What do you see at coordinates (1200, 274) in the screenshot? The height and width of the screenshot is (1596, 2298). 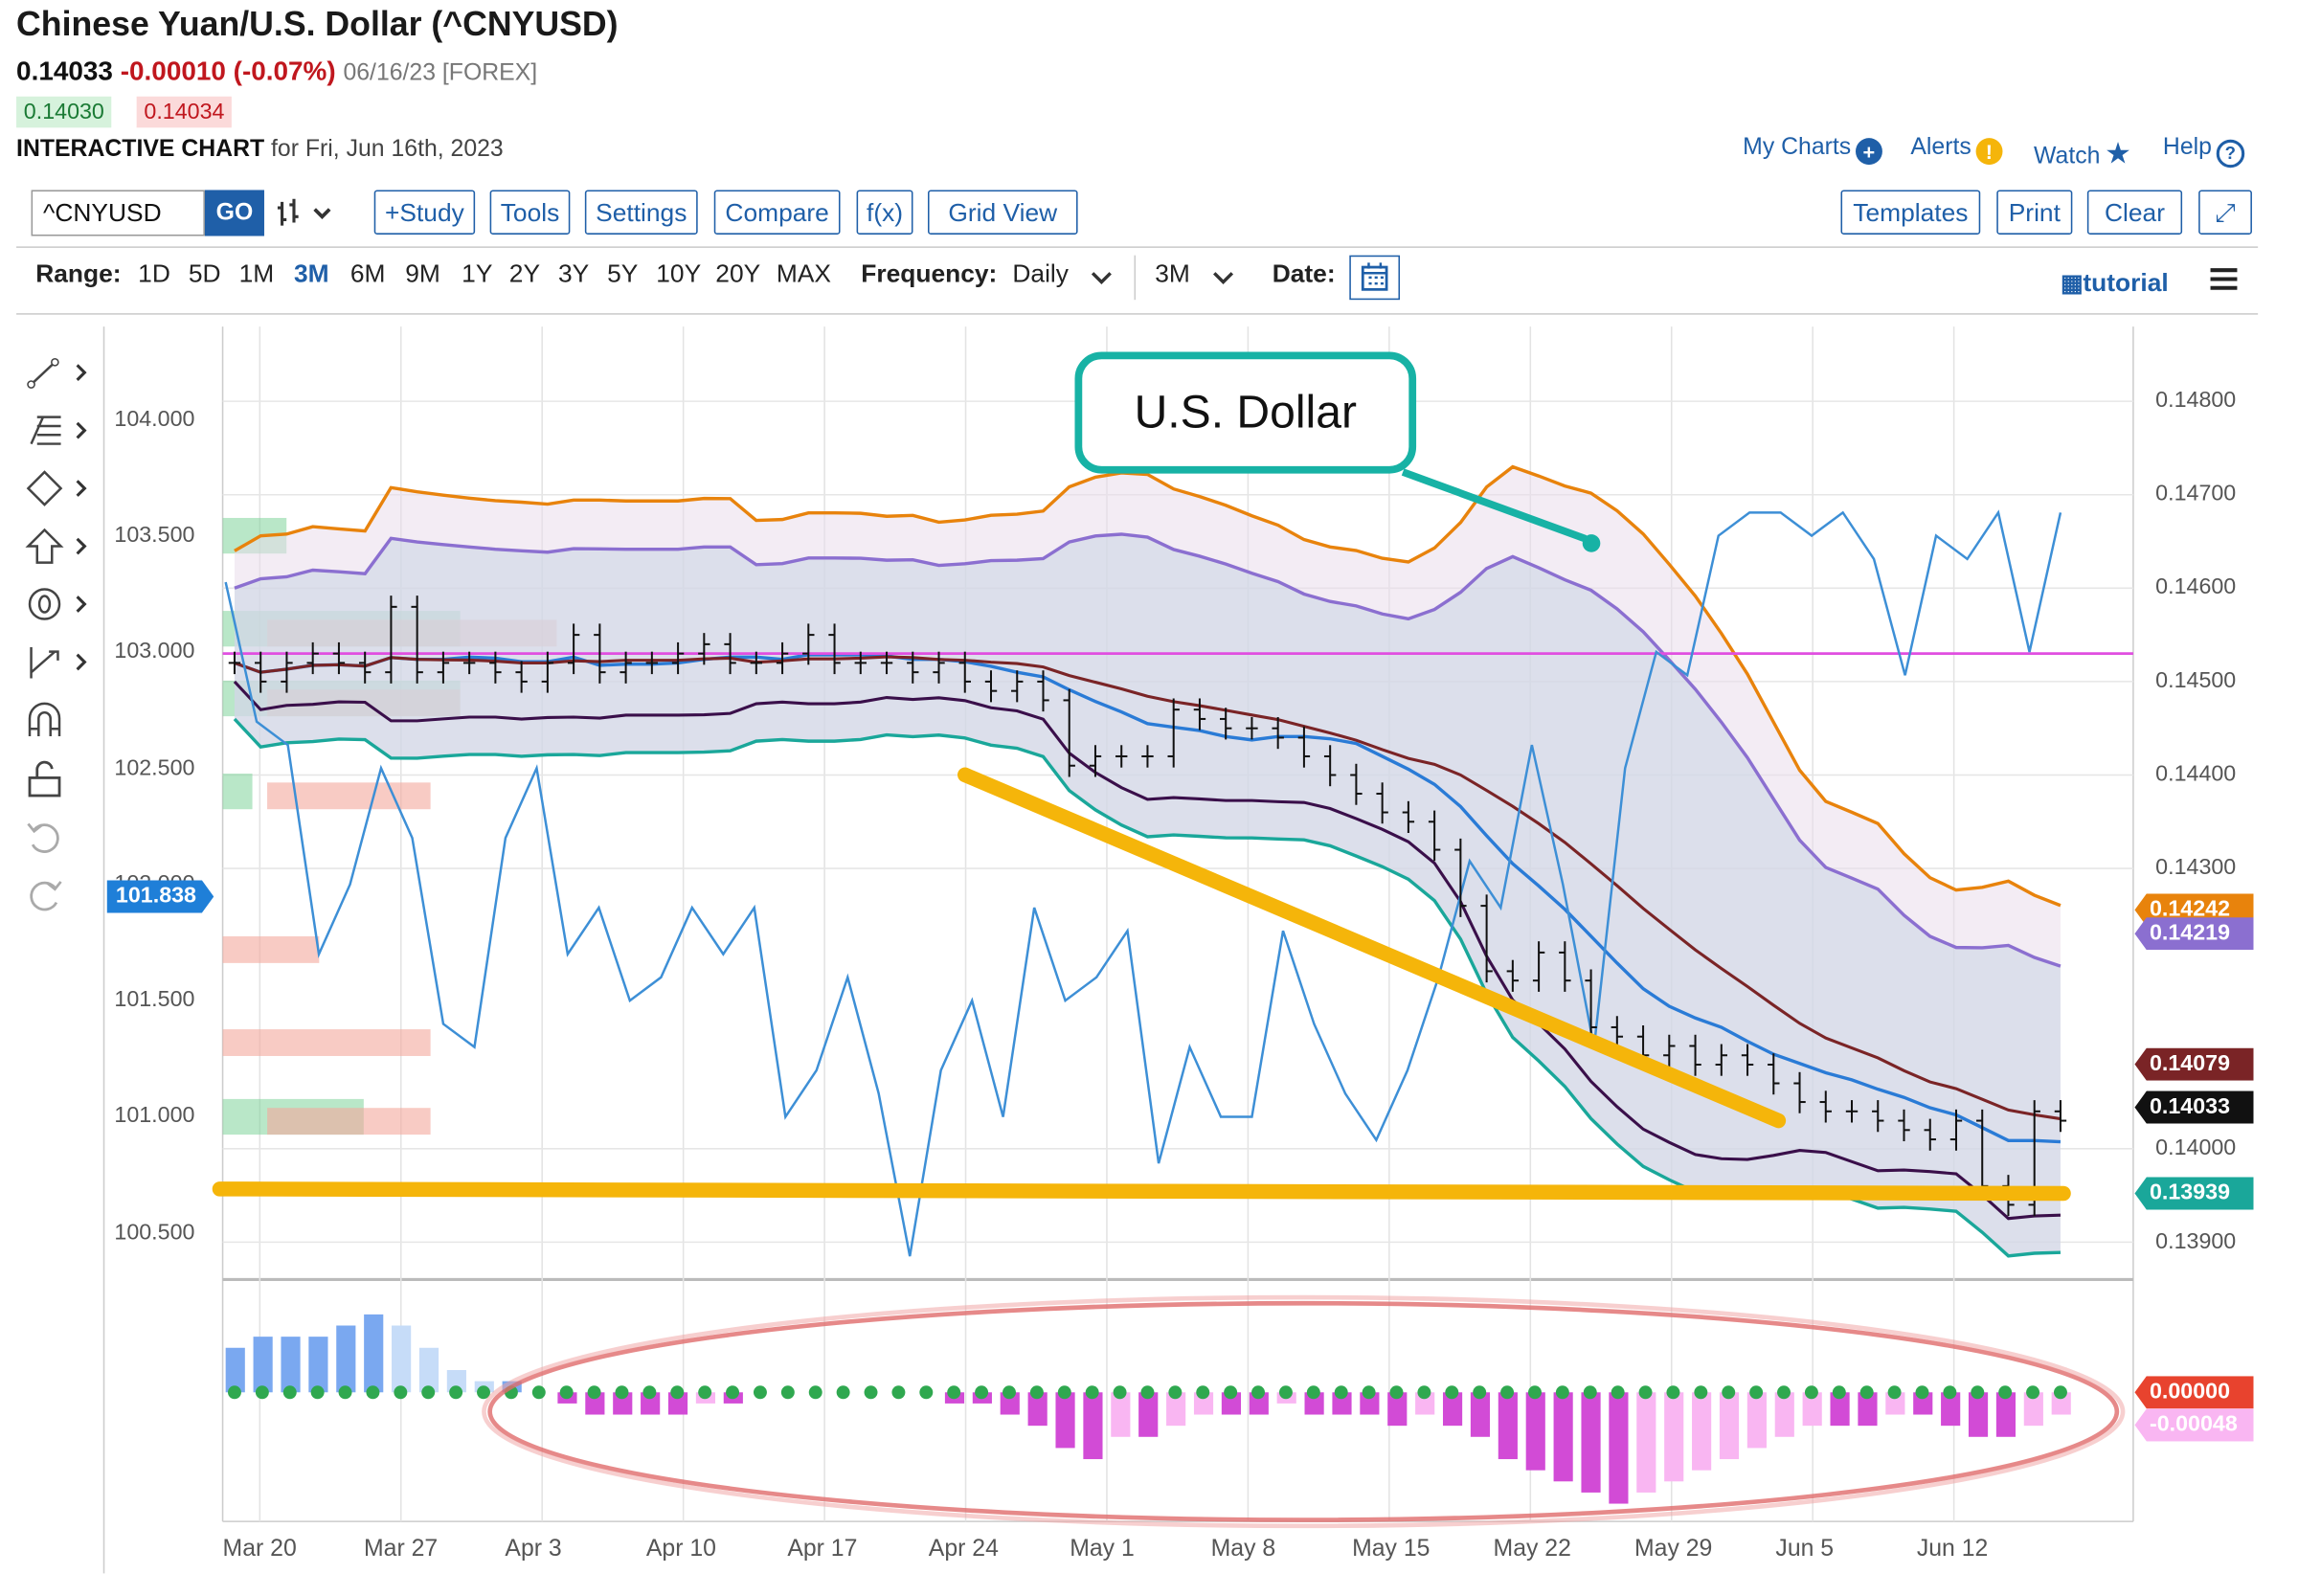 I see `aggregation-dropdown: 3M` at bounding box center [1200, 274].